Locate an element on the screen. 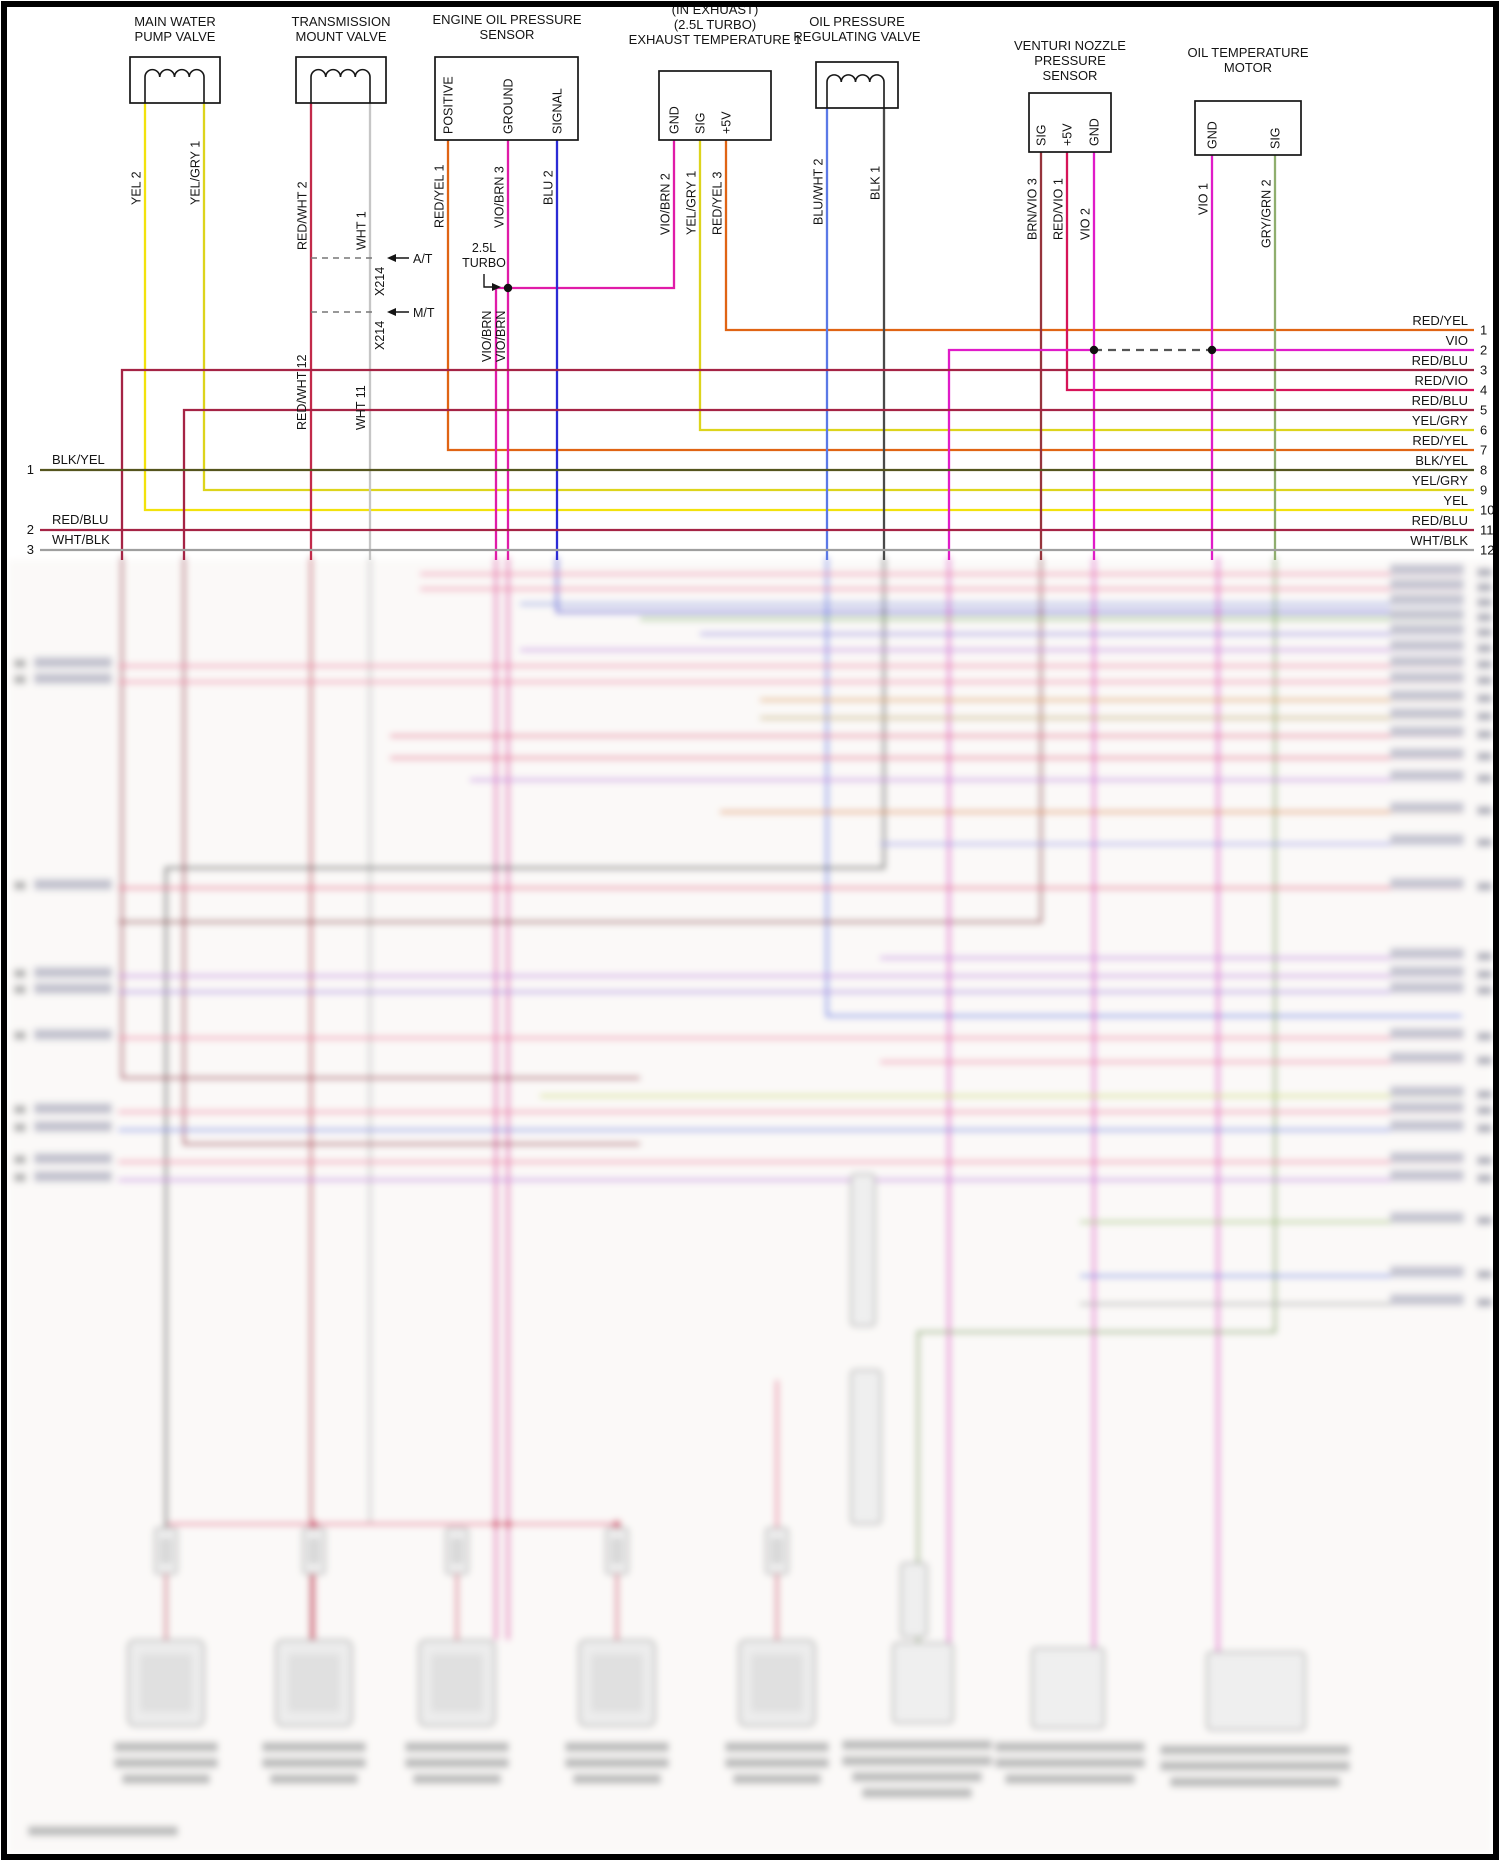 Image resolution: width=1500 pixels, height=1861 pixels. annotation-text: 2.5L is located at coordinates (484, 248).